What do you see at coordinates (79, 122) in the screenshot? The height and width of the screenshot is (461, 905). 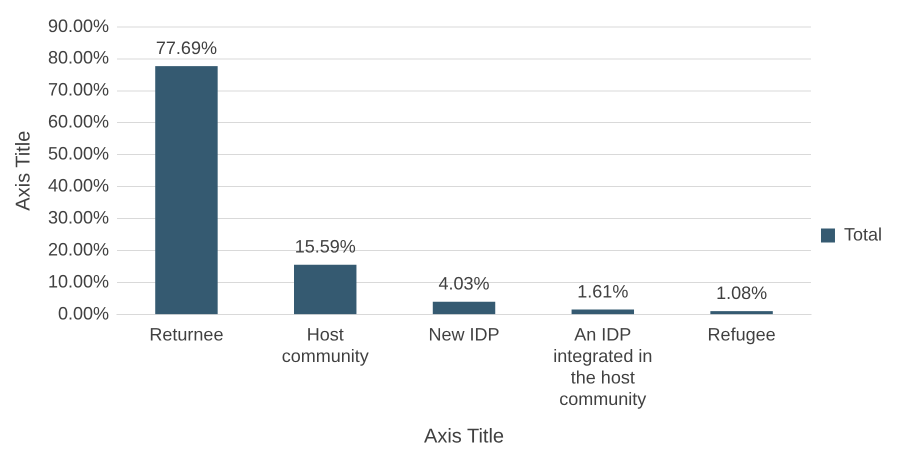 I see `y-tick-label: 60.00%` at bounding box center [79, 122].